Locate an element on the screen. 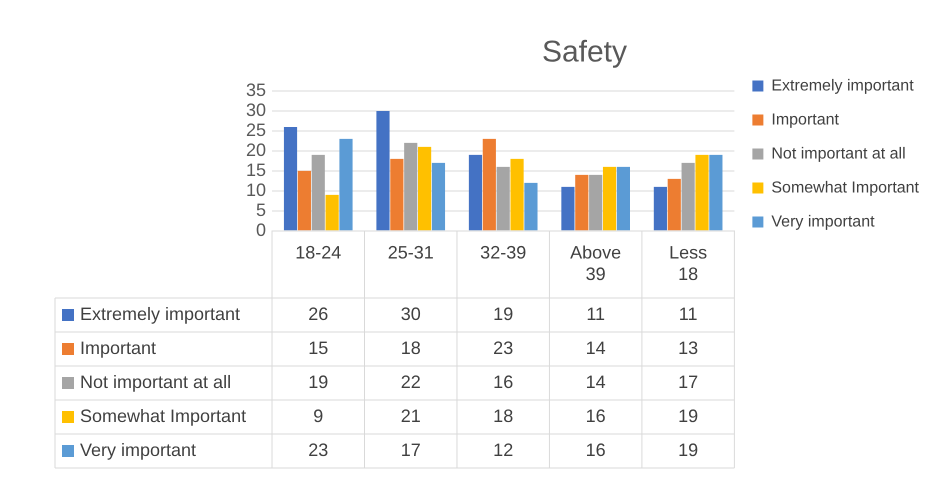 This screenshot has width=941, height=495. x-tick-label: 18-24 is located at coordinates (318, 252).